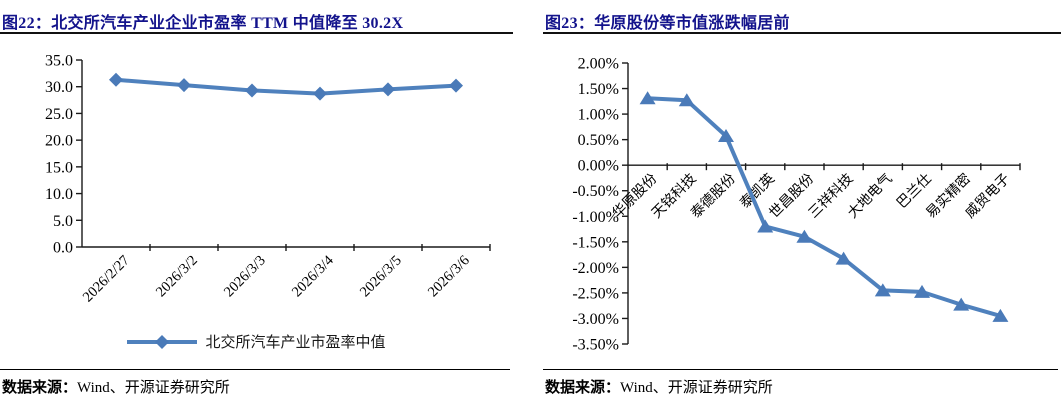  I want to click on chart-legend: 北交所汽车产业市盈率中值, so click(256, 341).